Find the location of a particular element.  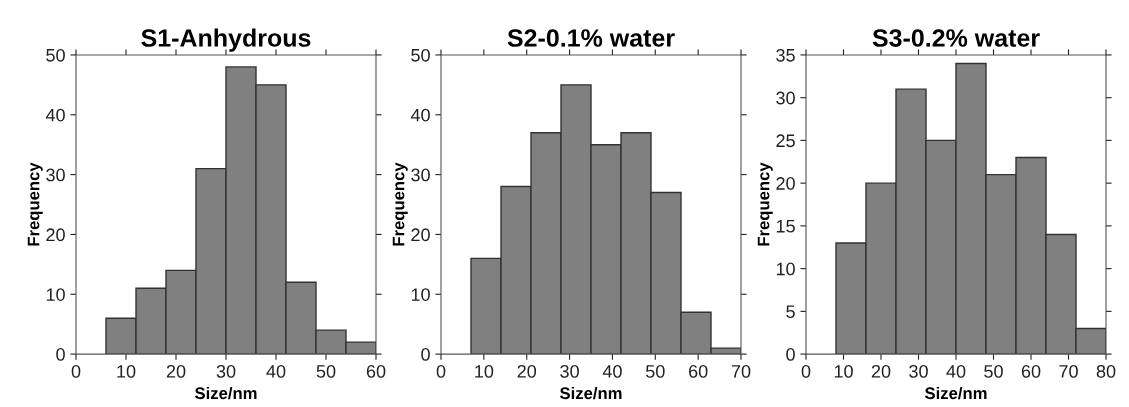

y-tick-label: 5 is located at coordinates (790, 312).